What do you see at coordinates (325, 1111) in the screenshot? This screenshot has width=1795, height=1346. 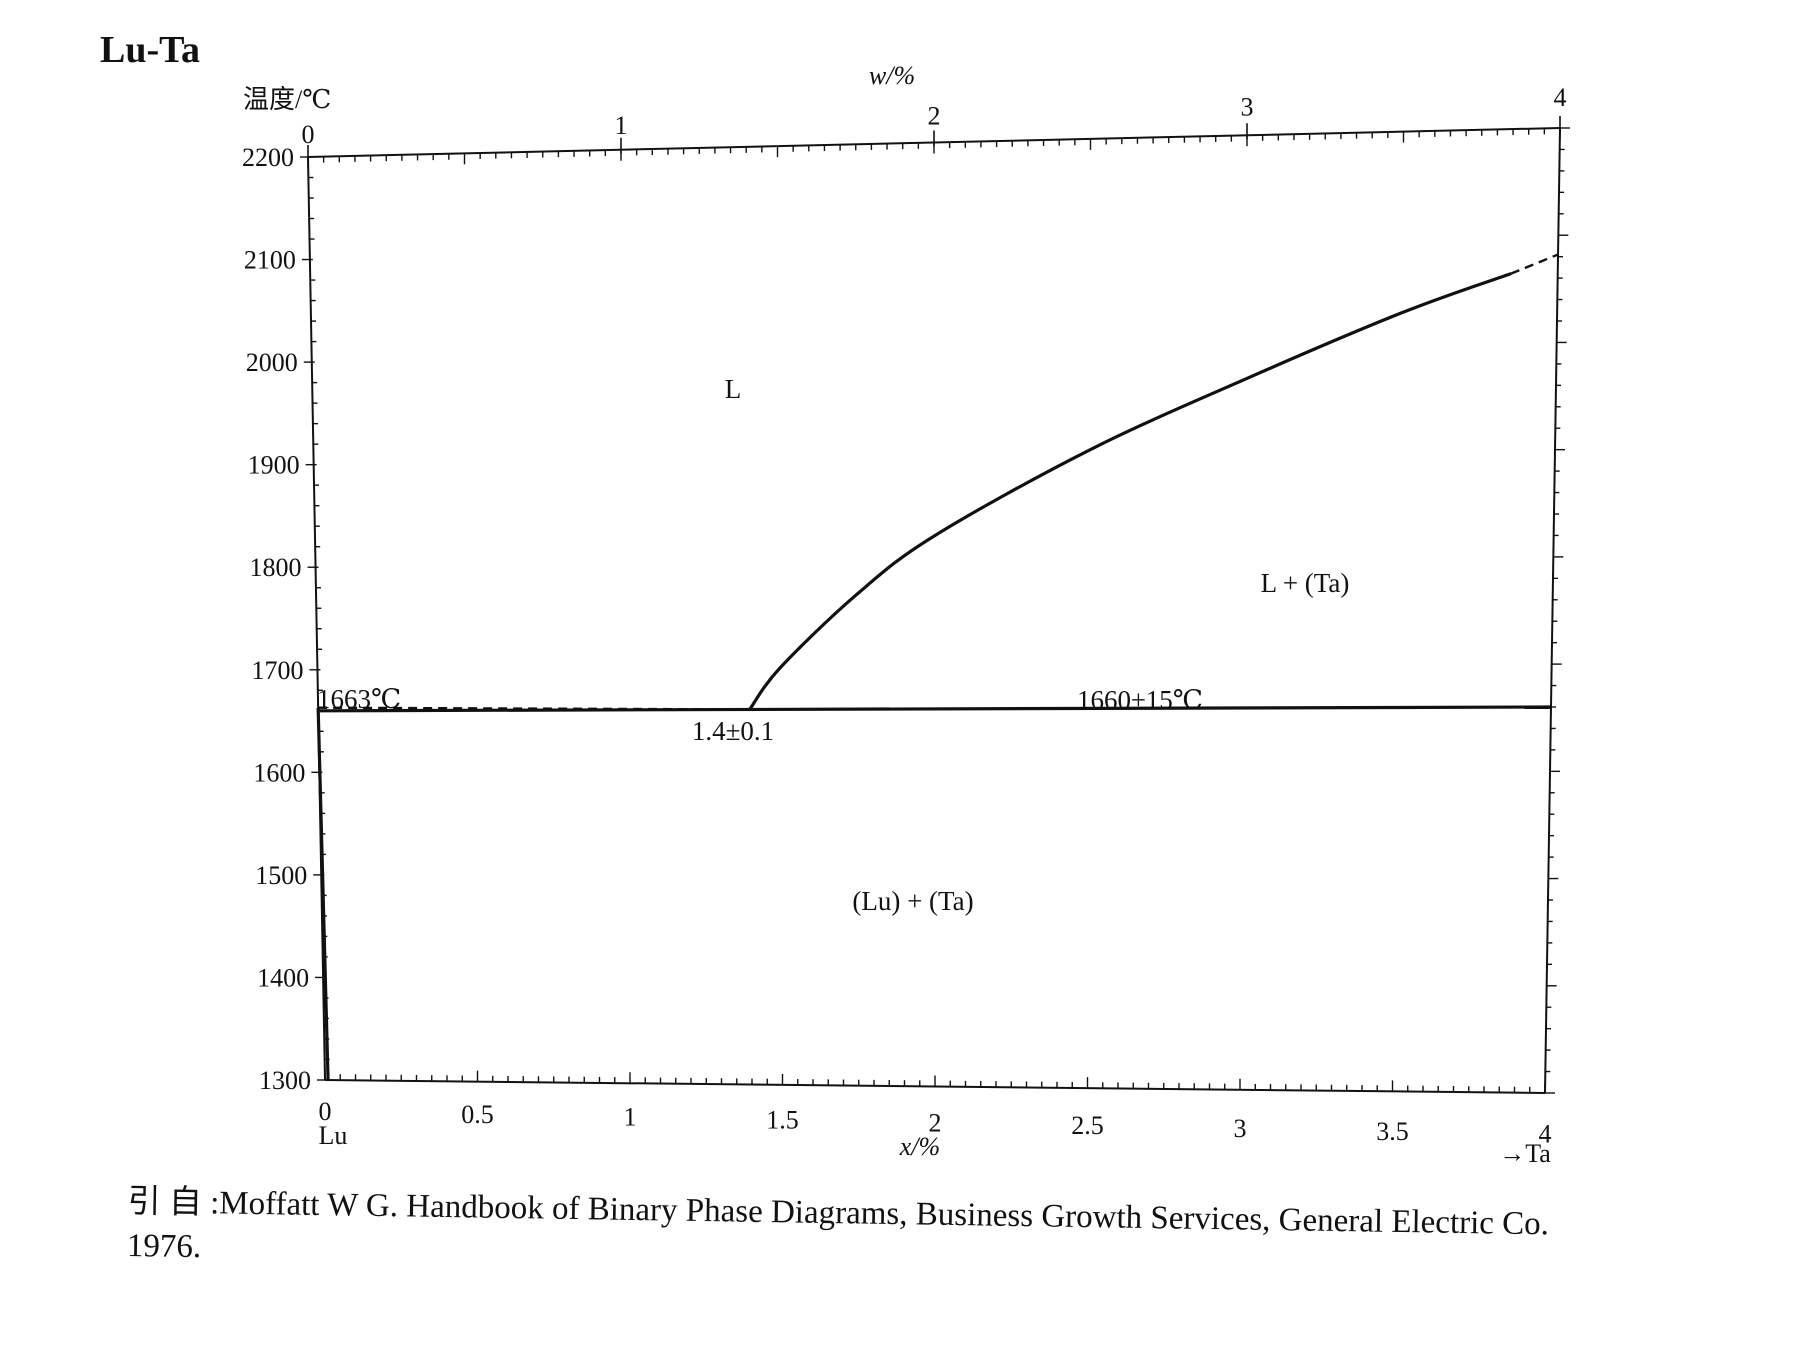 I see `x-tick-label-bottom: 0` at bounding box center [325, 1111].